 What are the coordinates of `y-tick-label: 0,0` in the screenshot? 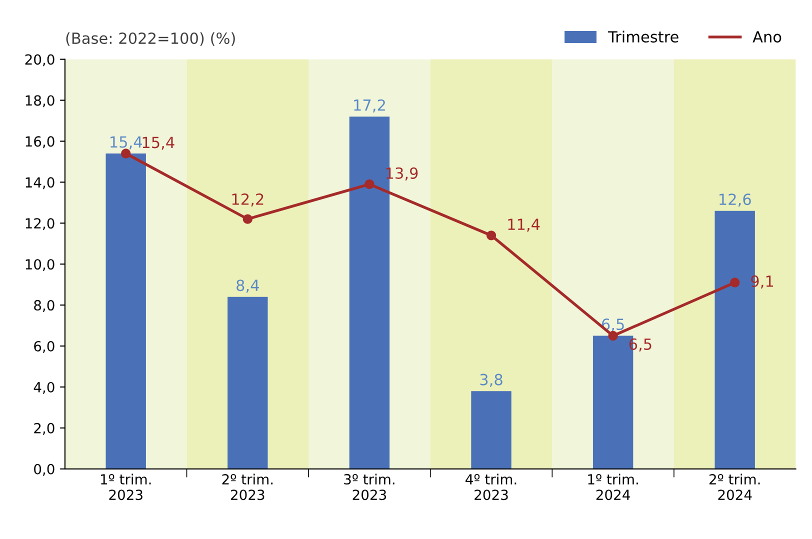 It's located at (44, 470).